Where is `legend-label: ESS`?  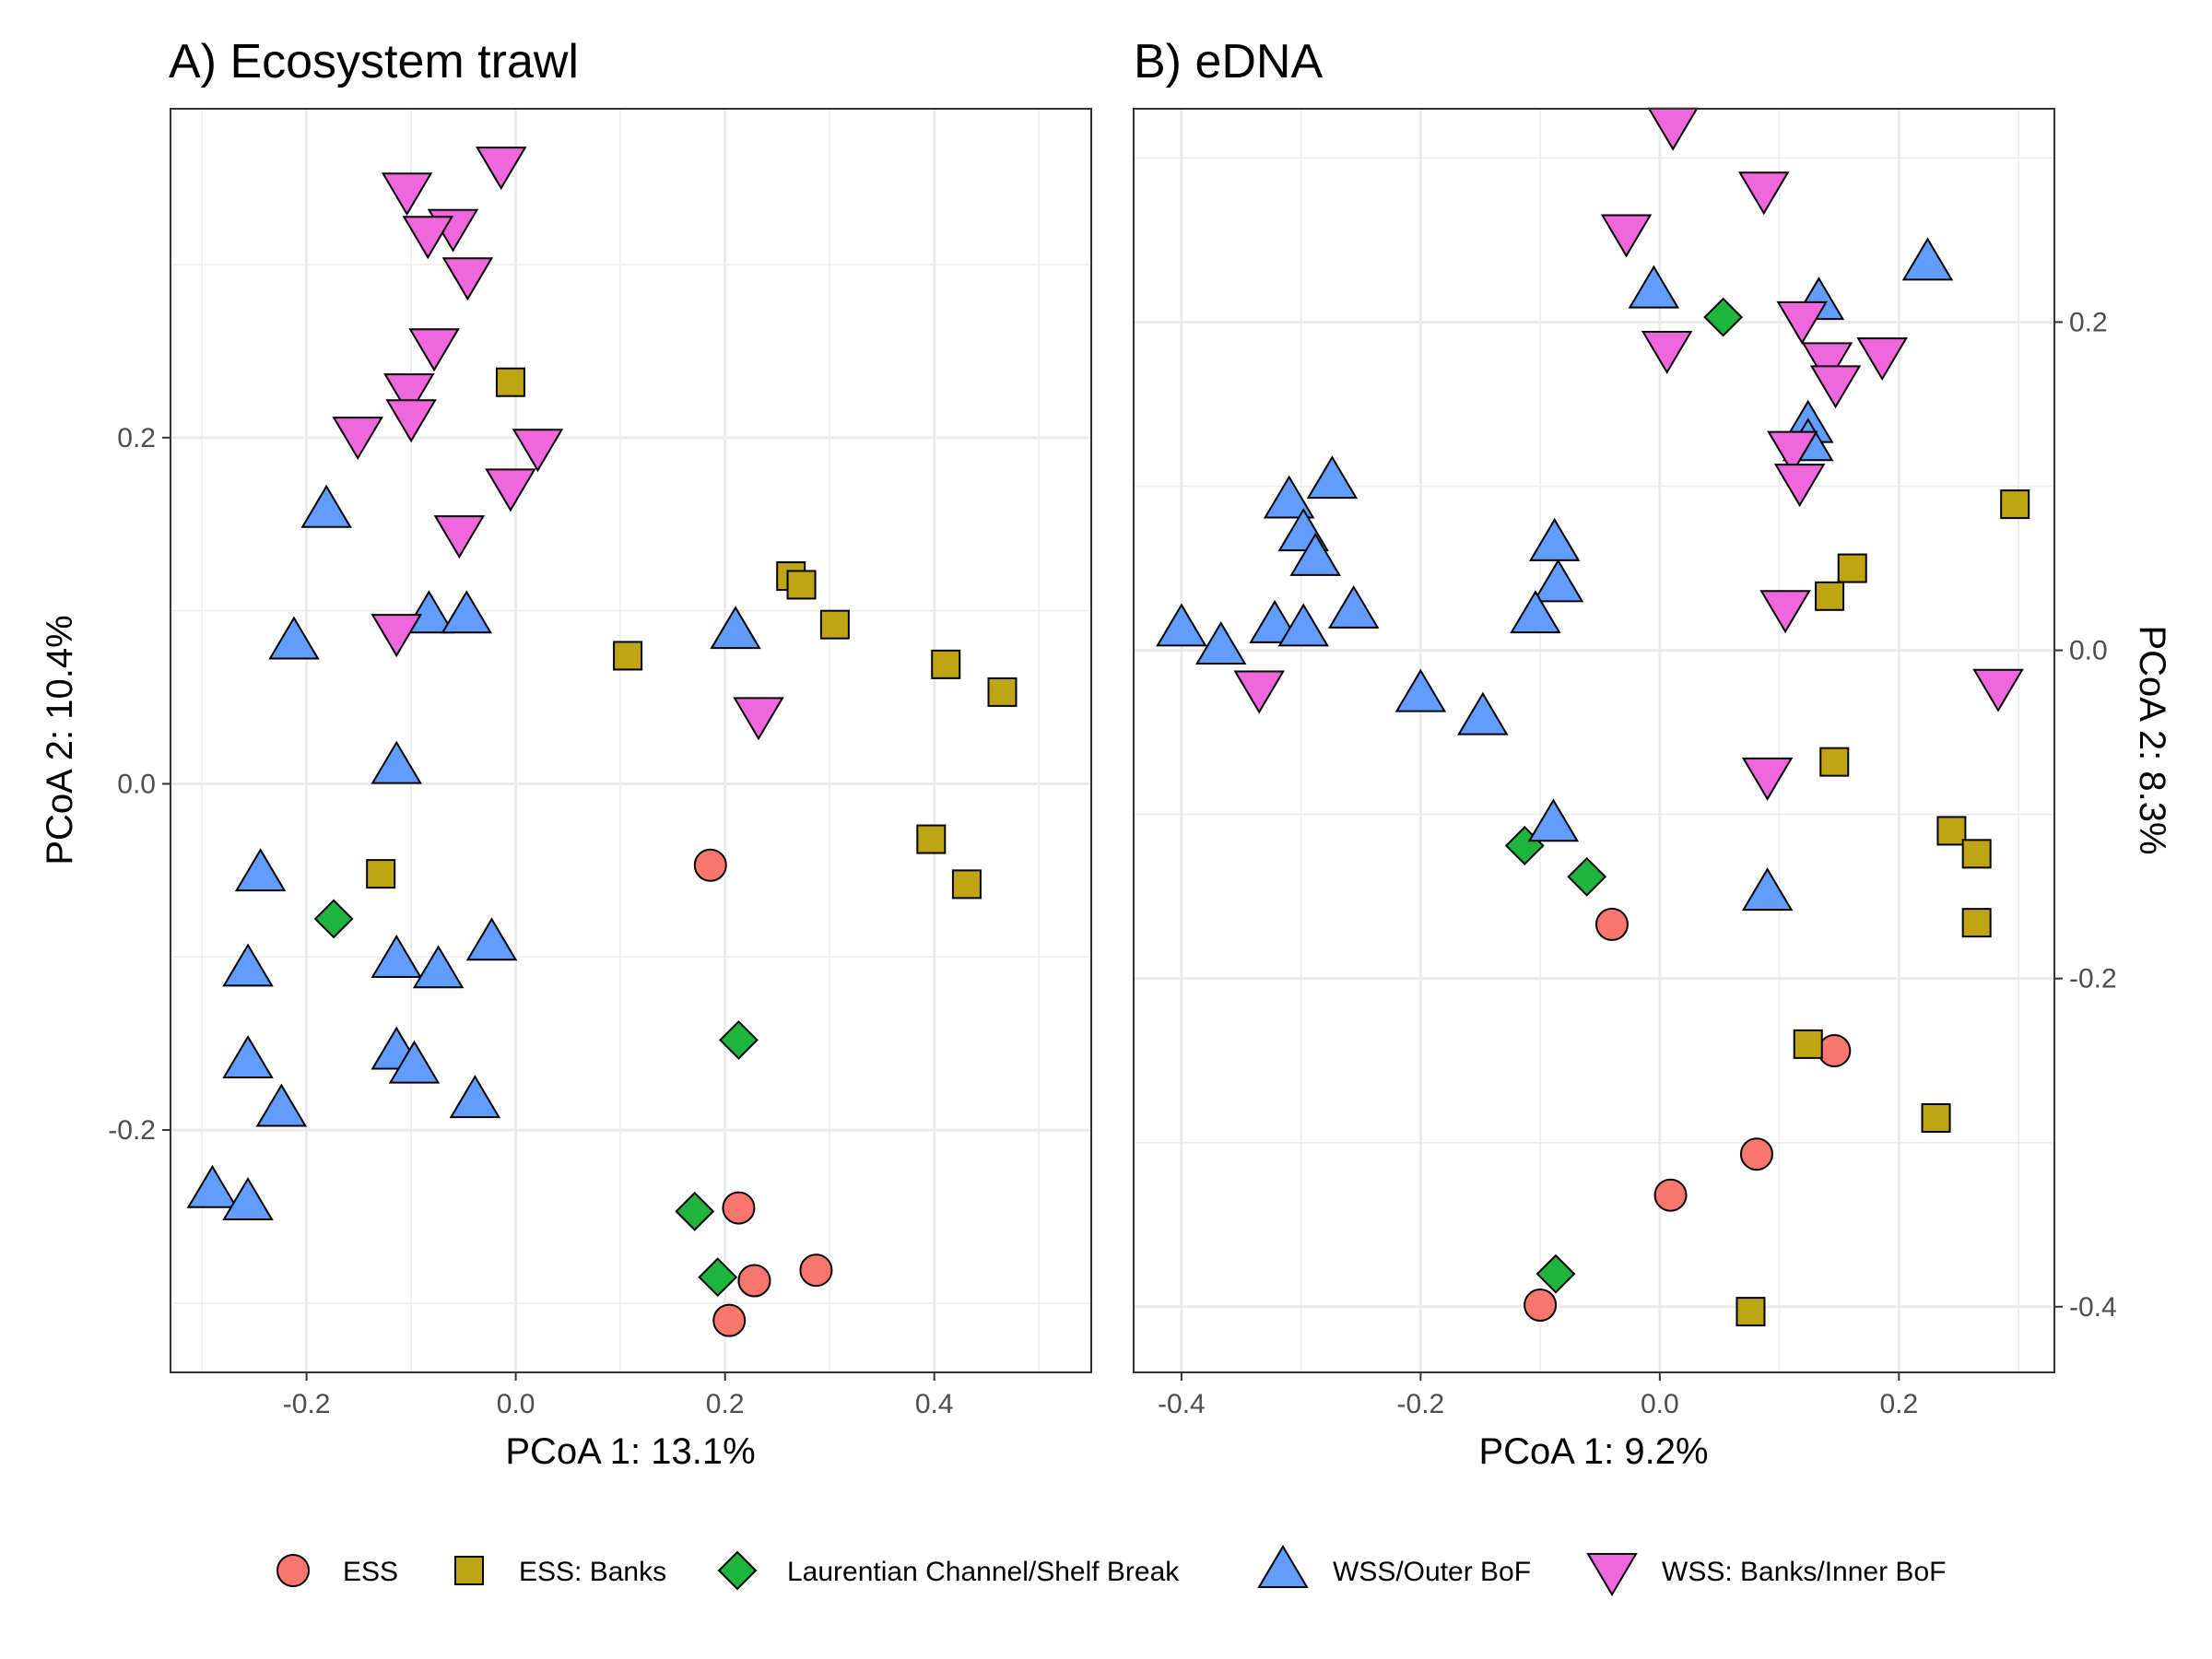
legend-label: ESS is located at coordinates (370, 1572).